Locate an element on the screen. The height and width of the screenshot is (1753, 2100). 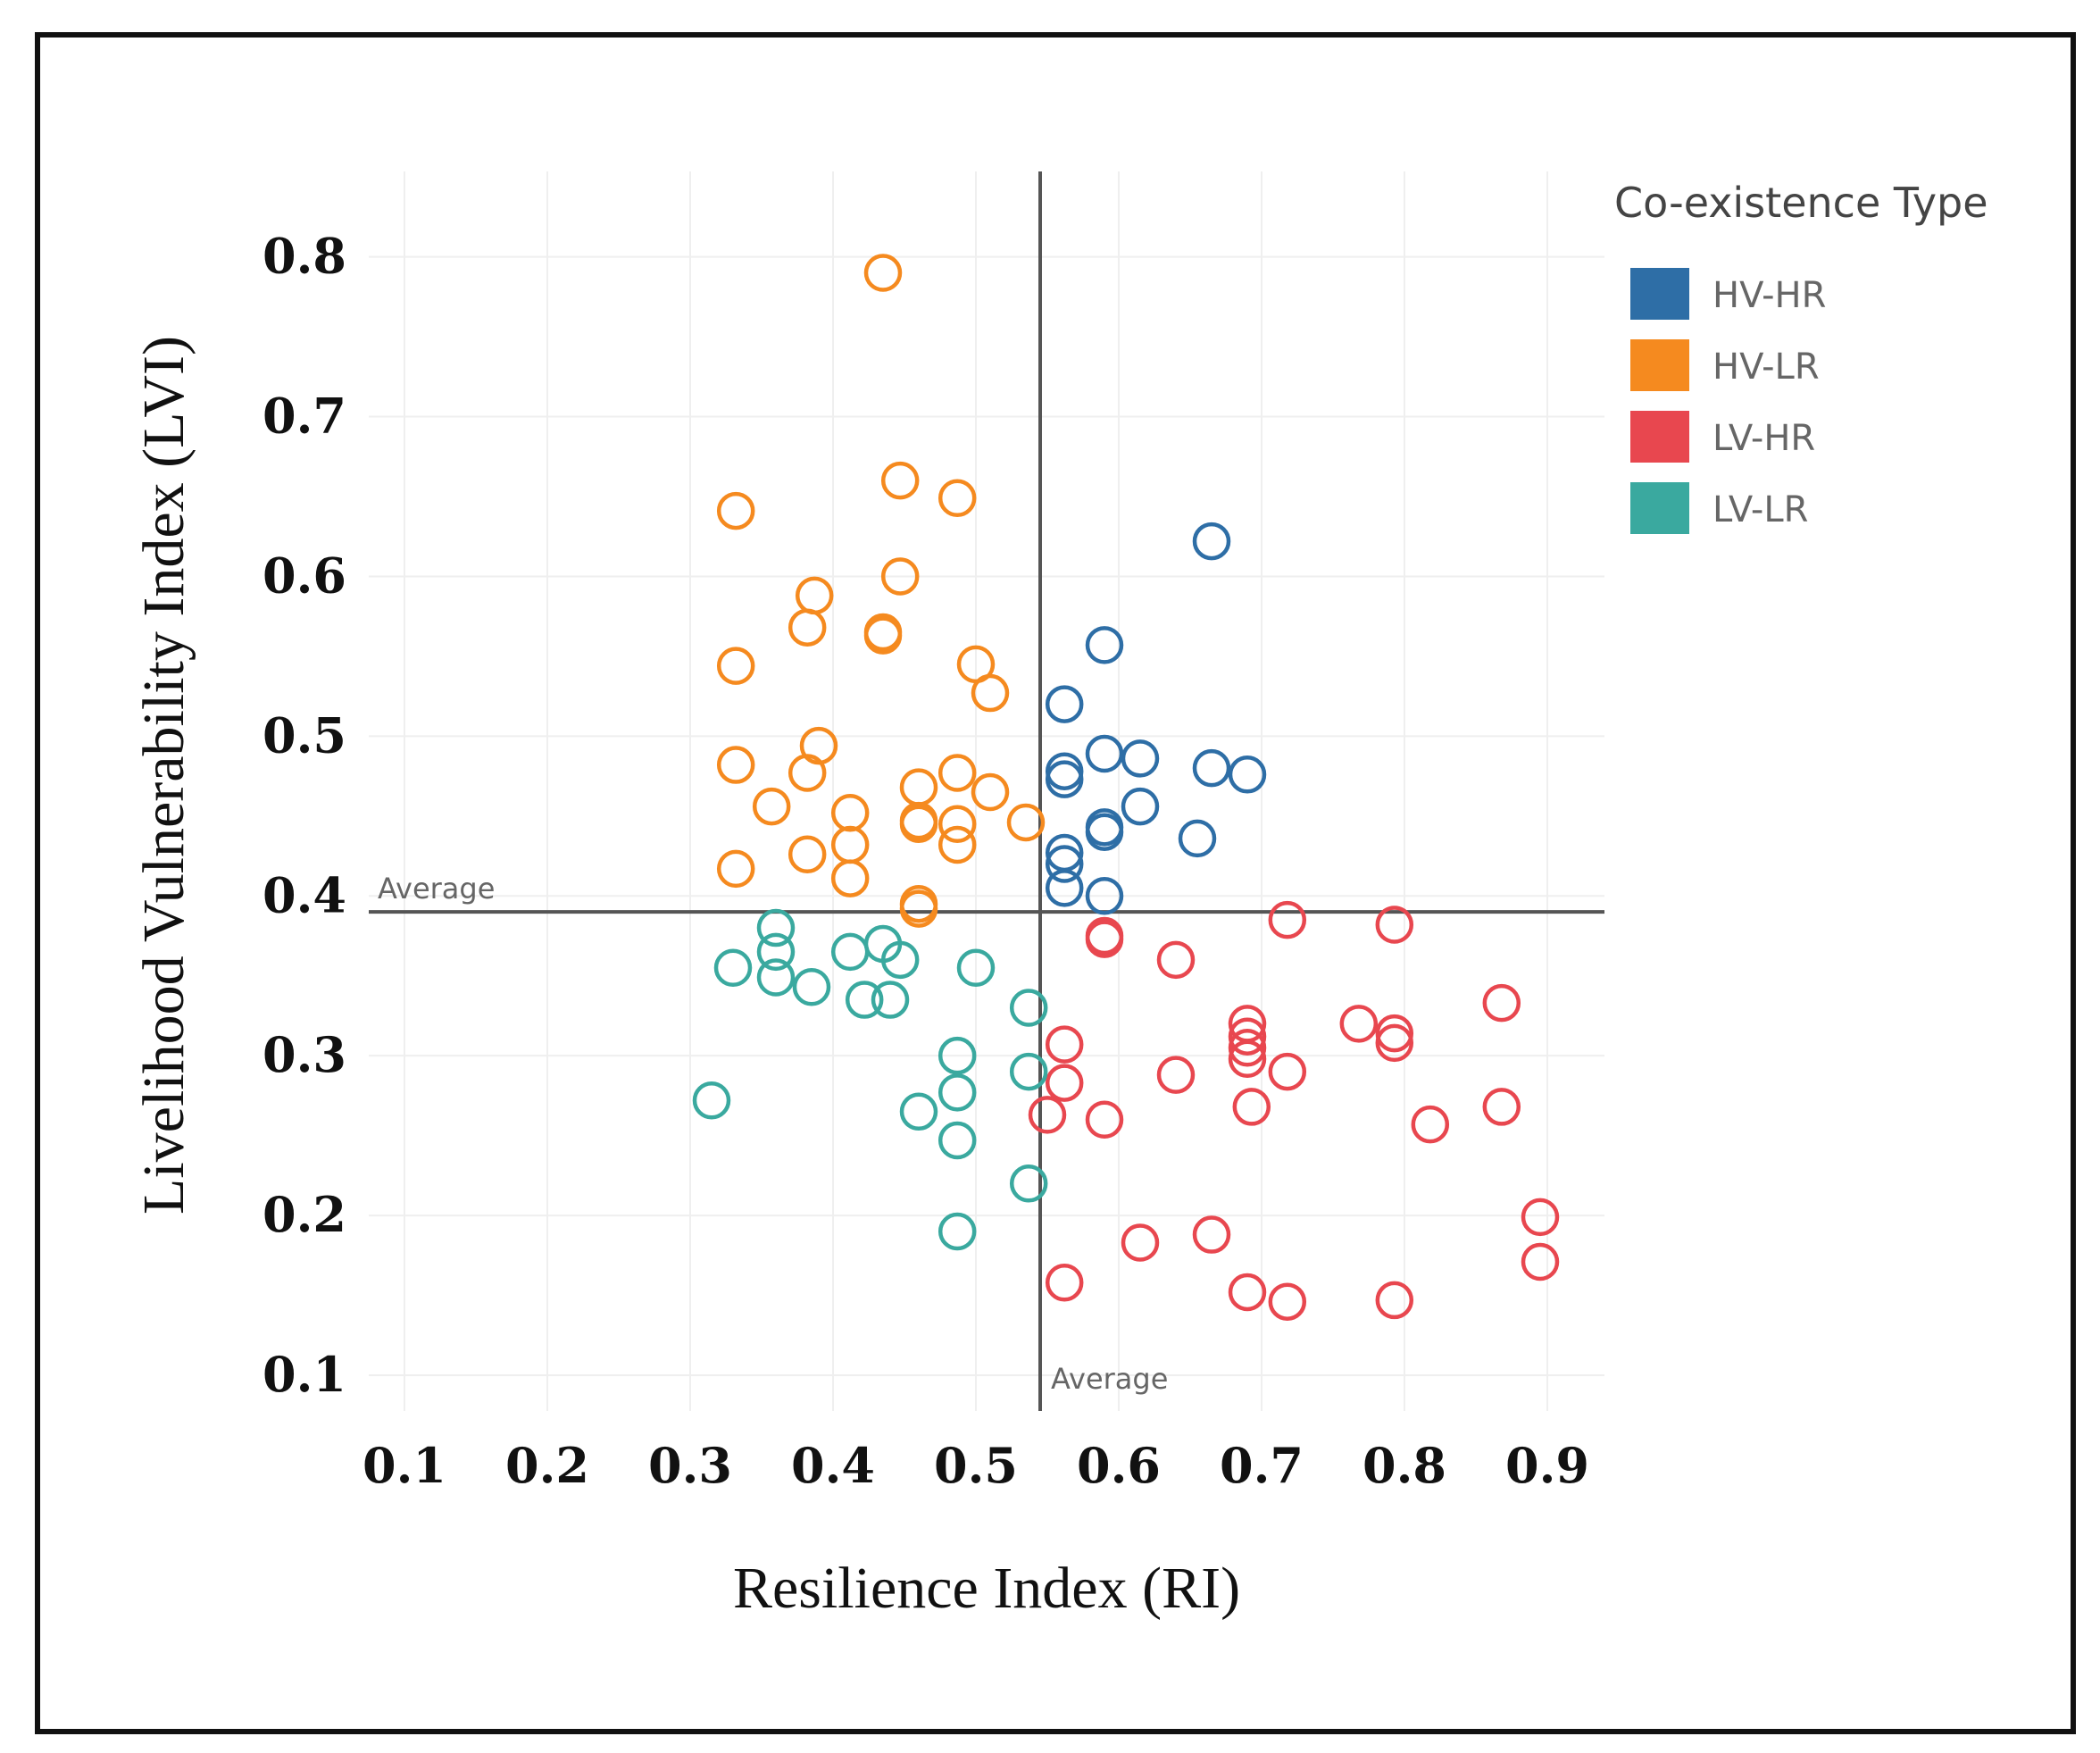
average-ri-label: Average is located at coordinates (1110, 1379).